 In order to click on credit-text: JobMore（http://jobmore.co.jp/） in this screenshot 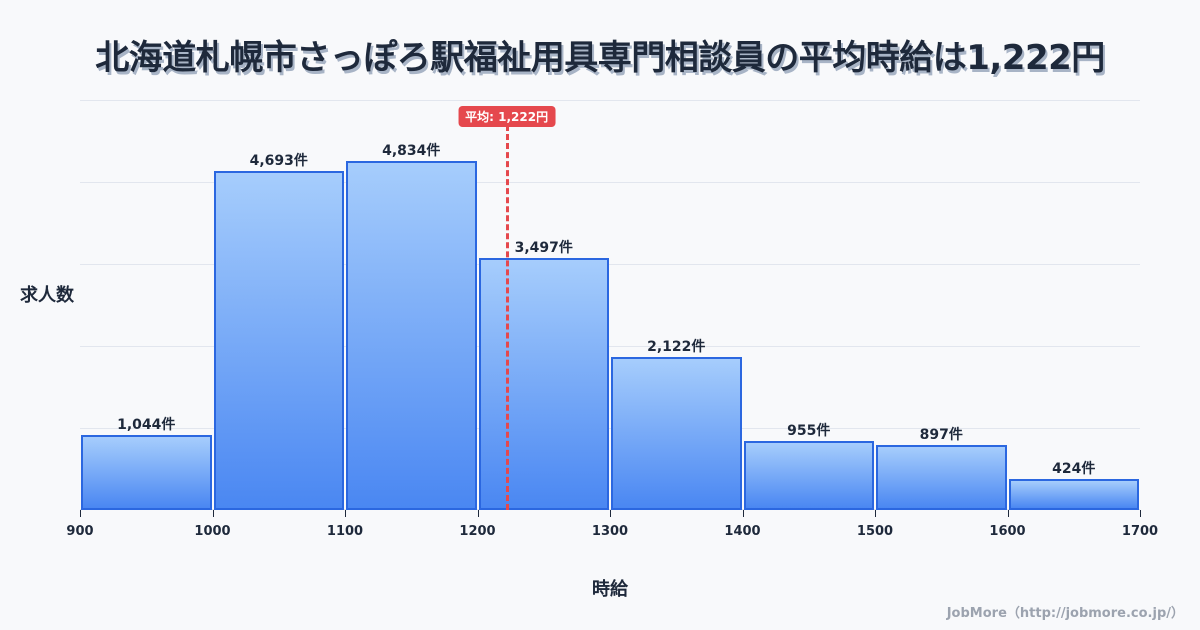, I will do `click(1065, 613)`.